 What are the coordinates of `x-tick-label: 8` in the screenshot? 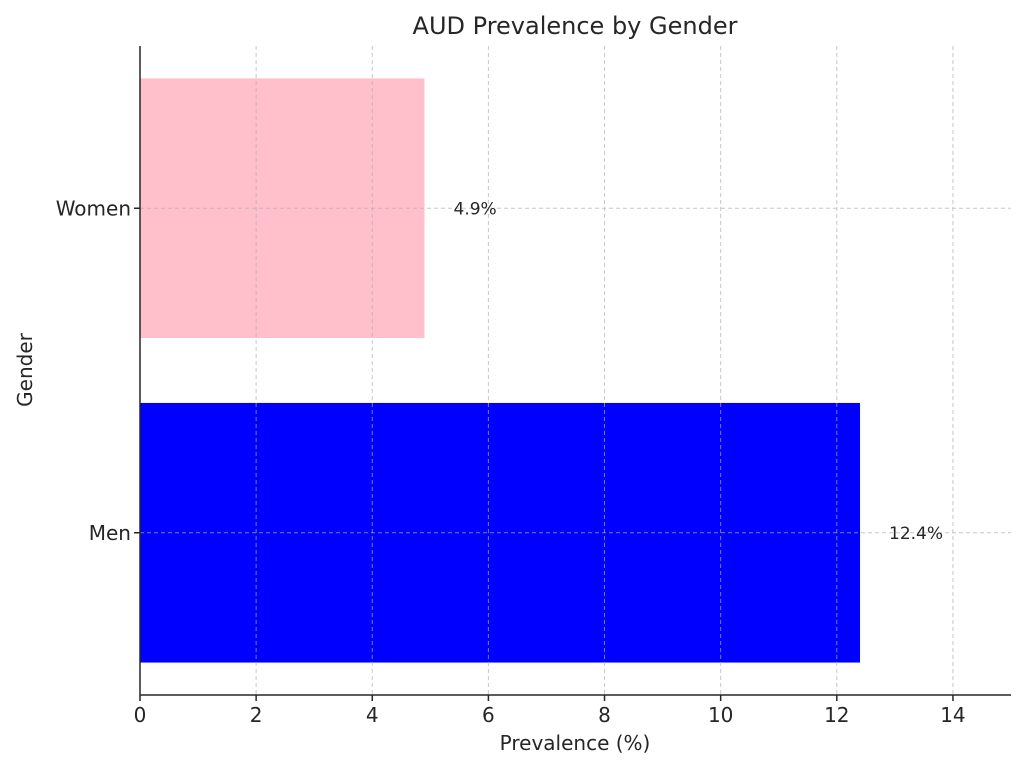 It's located at (604, 715).